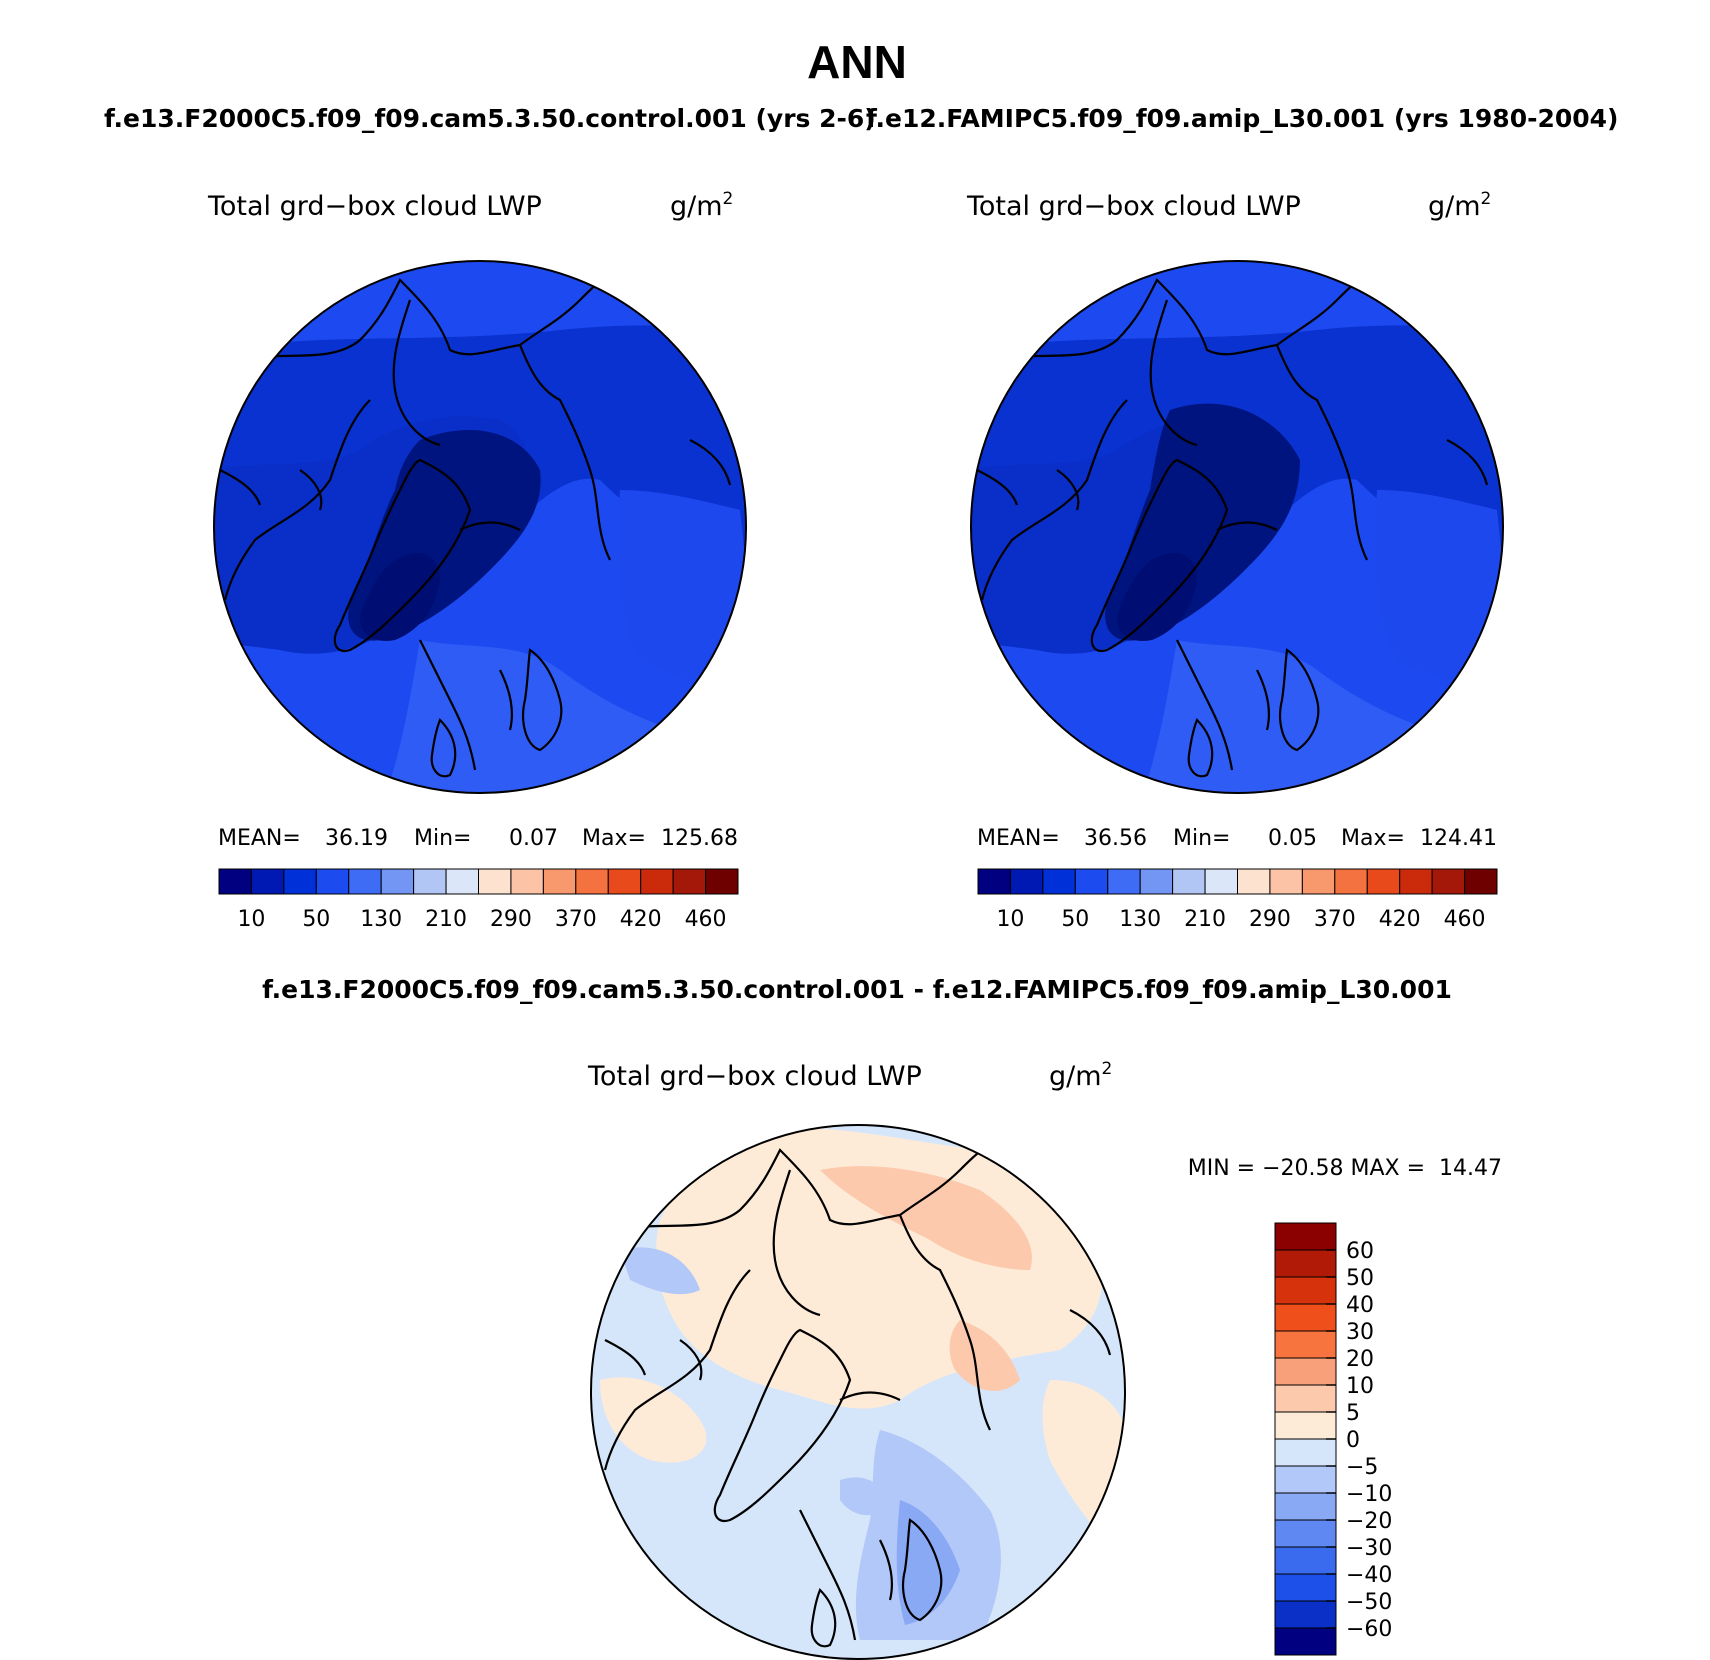 This screenshot has height=1660, width=1710. Describe the element at coordinates (1010, 919) in the screenshot. I see `panel2-colorbar-tick-label: 10` at that location.